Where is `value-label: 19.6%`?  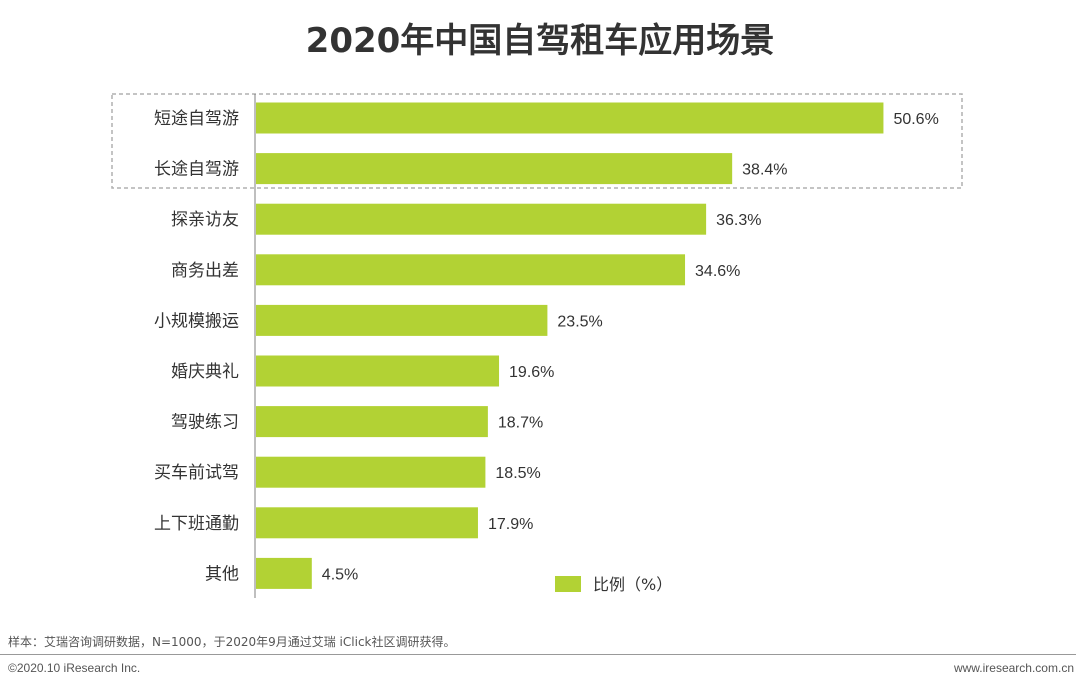 value-label: 19.6% is located at coordinates (531, 372).